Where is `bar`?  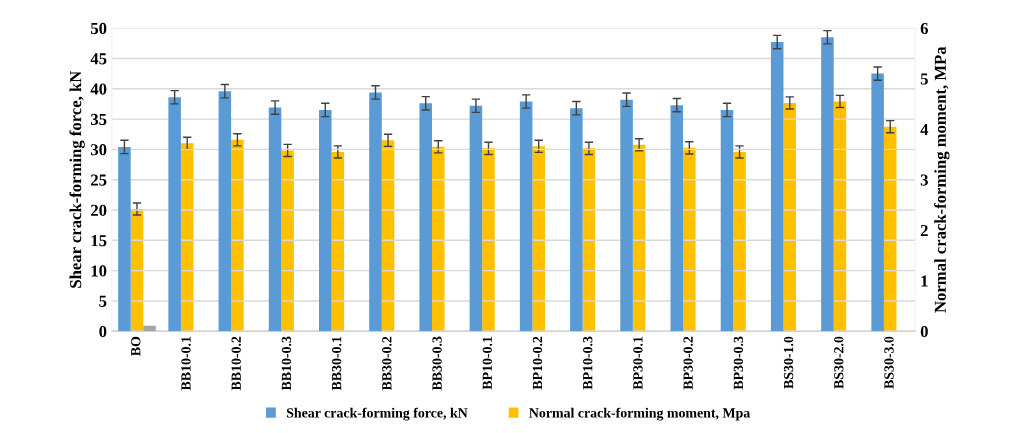 bar is located at coordinates (149, 328).